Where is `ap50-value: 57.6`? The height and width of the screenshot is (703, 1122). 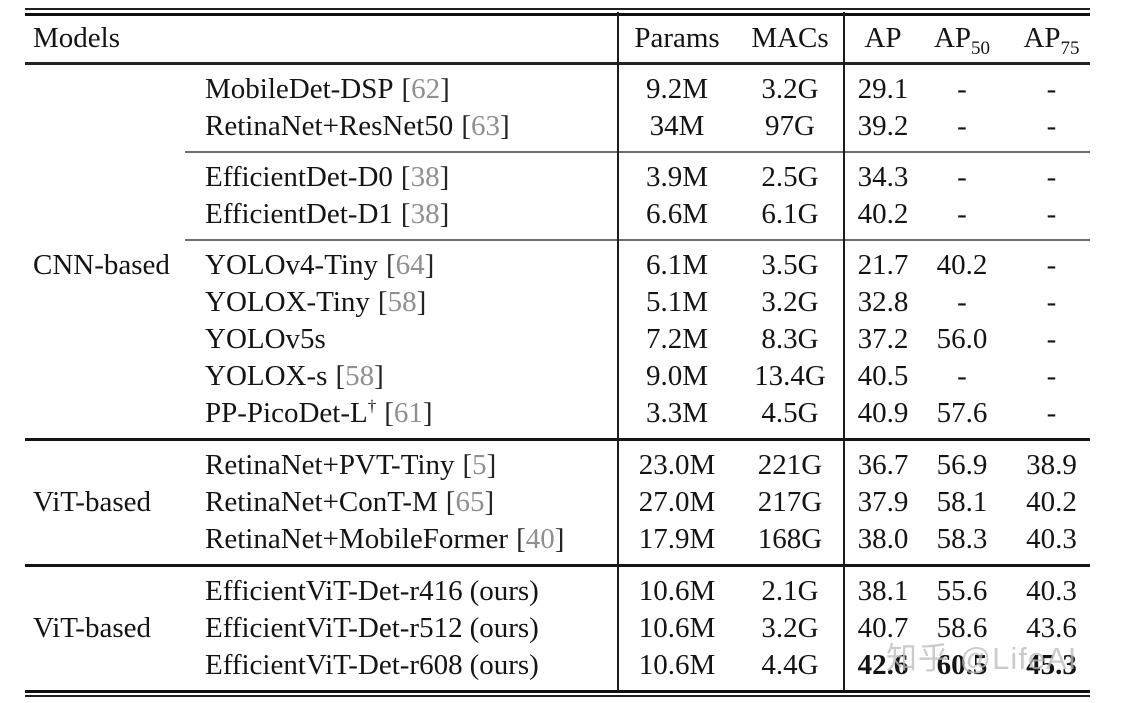 ap50-value: 57.6 is located at coordinates (962, 412).